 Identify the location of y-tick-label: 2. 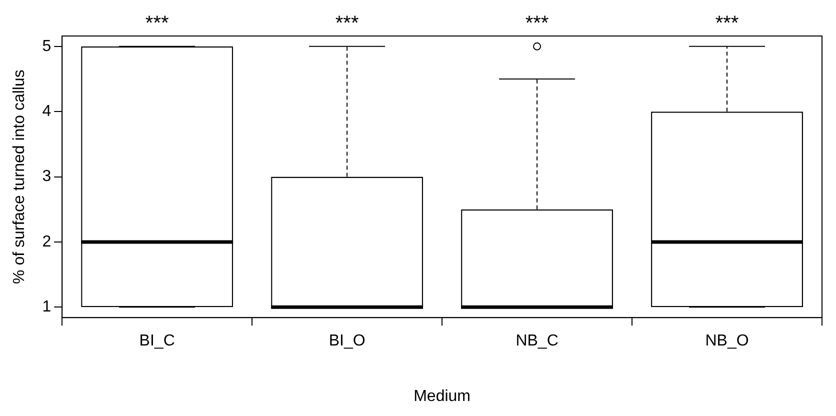
(47, 241).